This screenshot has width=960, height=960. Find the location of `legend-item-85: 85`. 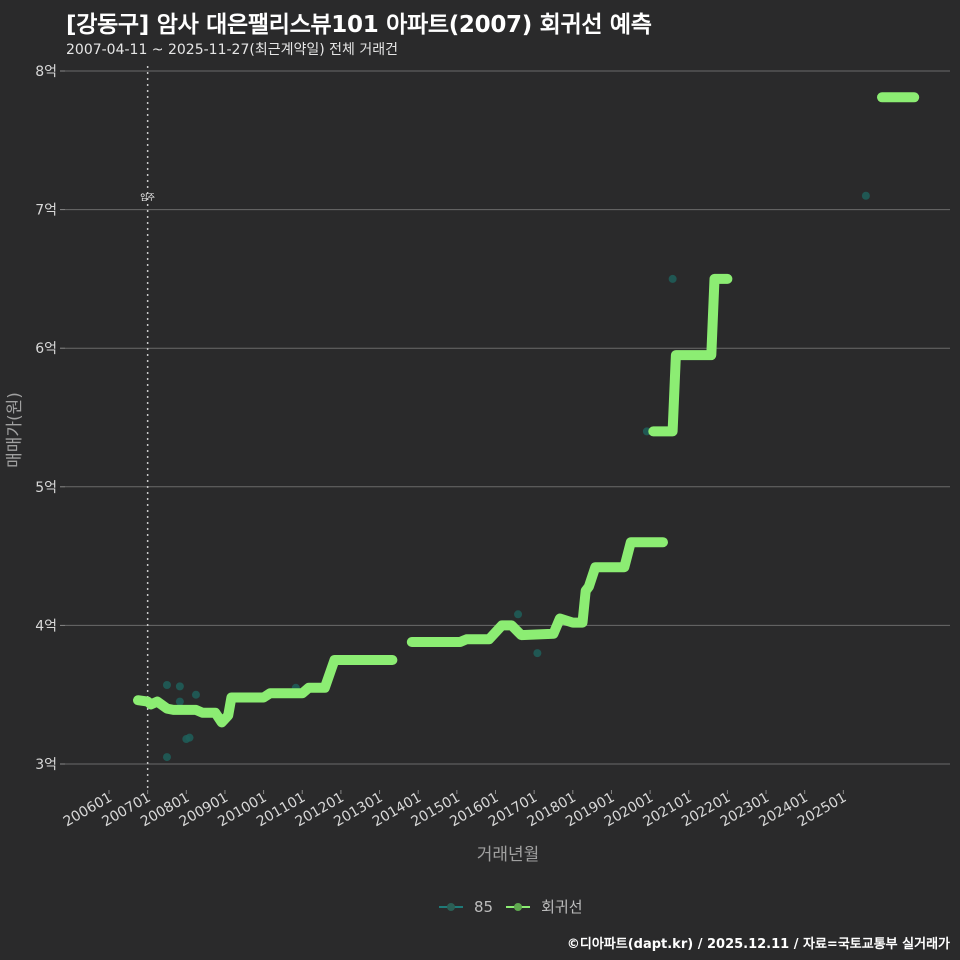

legend-item-85: 85 is located at coordinates (465, 907).